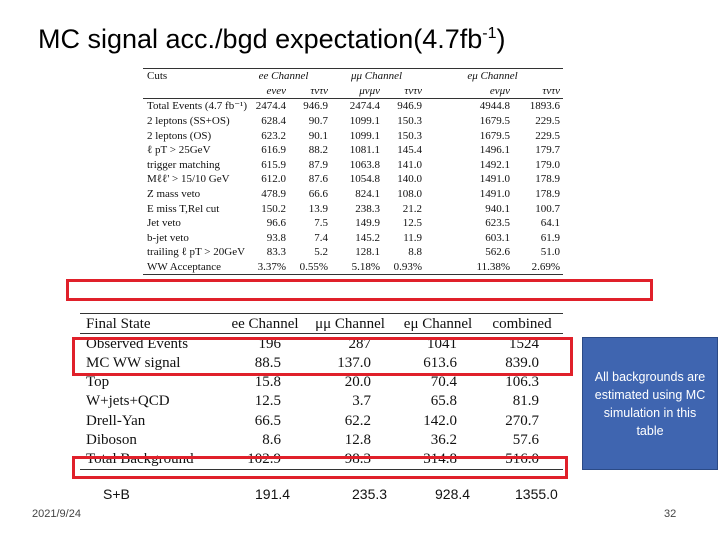  What do you see at coordinates (273, 121) in the screenshot?
I see `table-cell: 628.4` at bounding box center [273, 121].